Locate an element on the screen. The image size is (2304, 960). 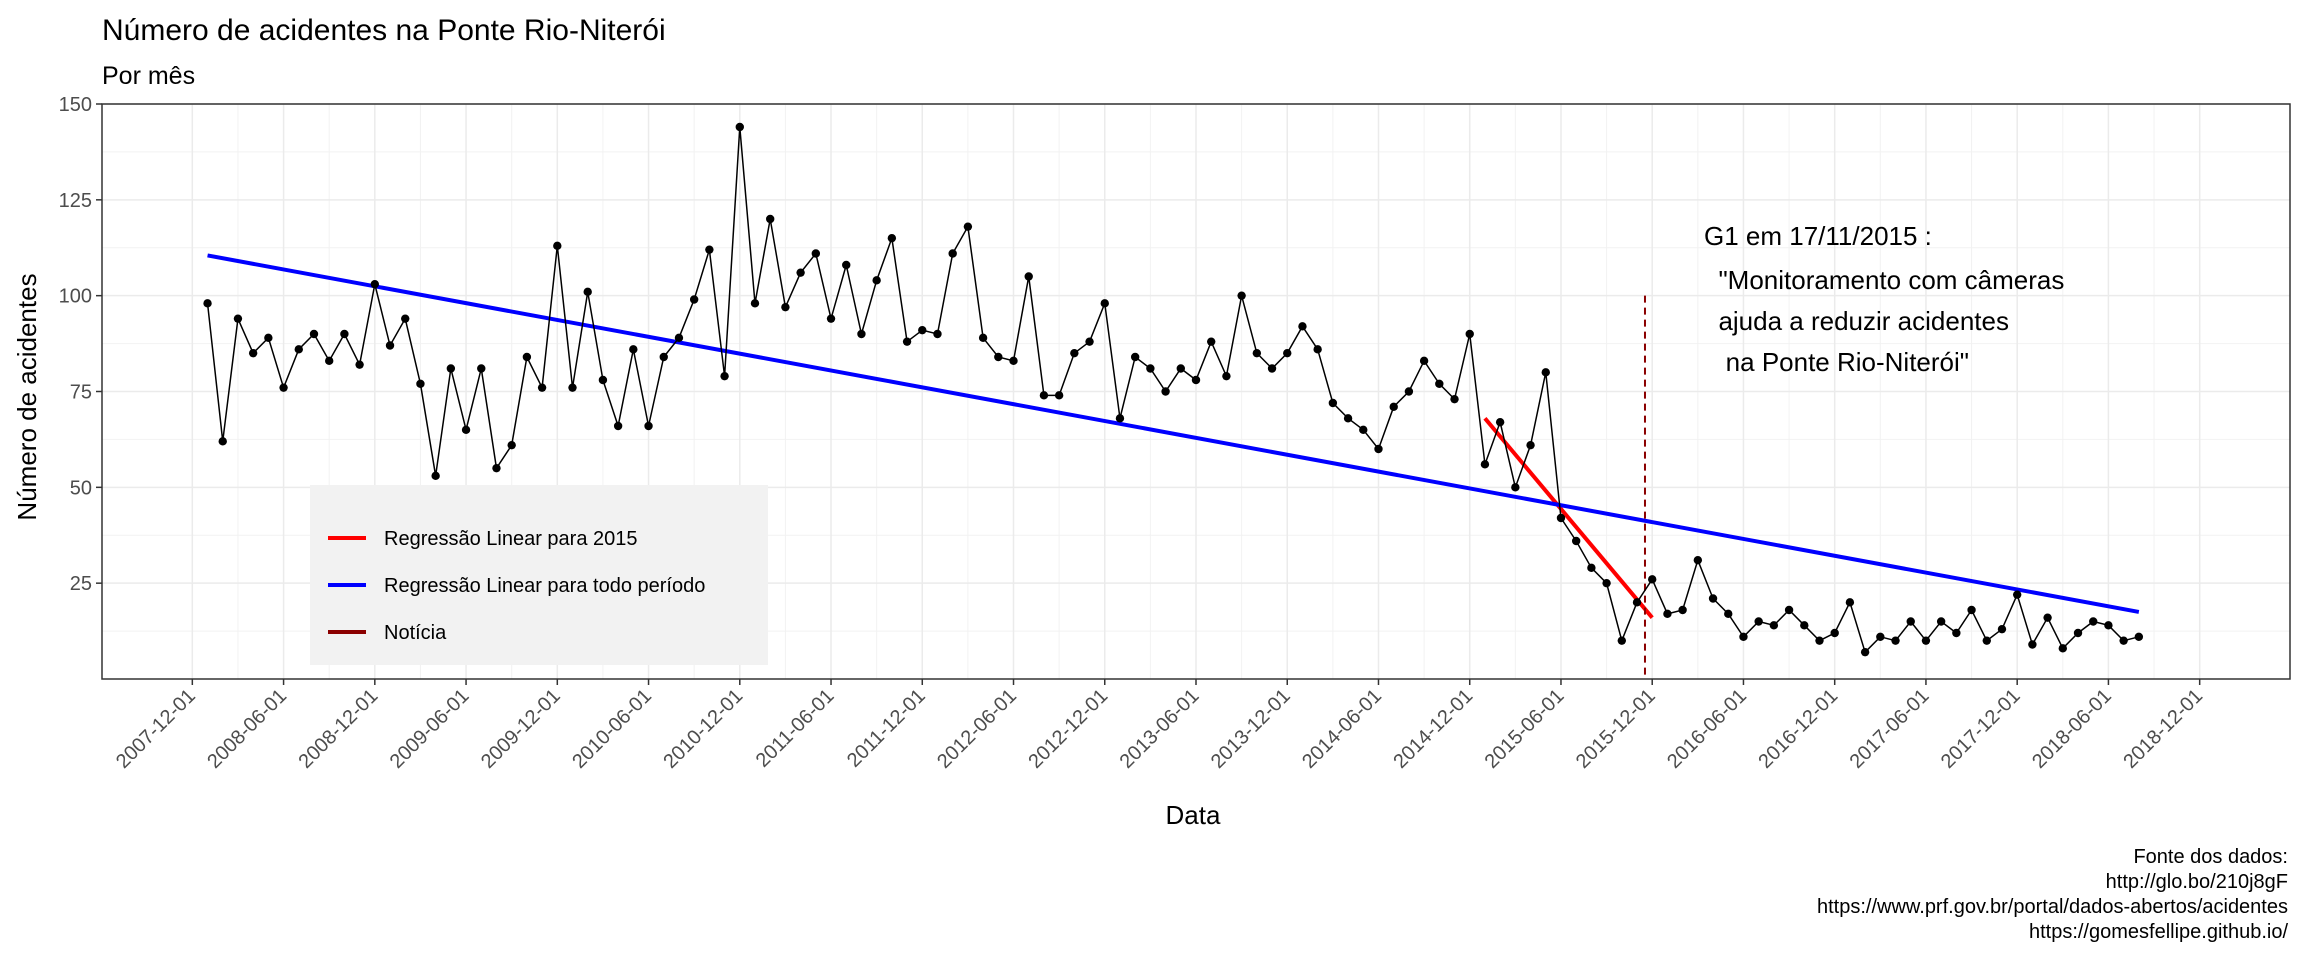
legend-background is located at coordinates (539, 575).